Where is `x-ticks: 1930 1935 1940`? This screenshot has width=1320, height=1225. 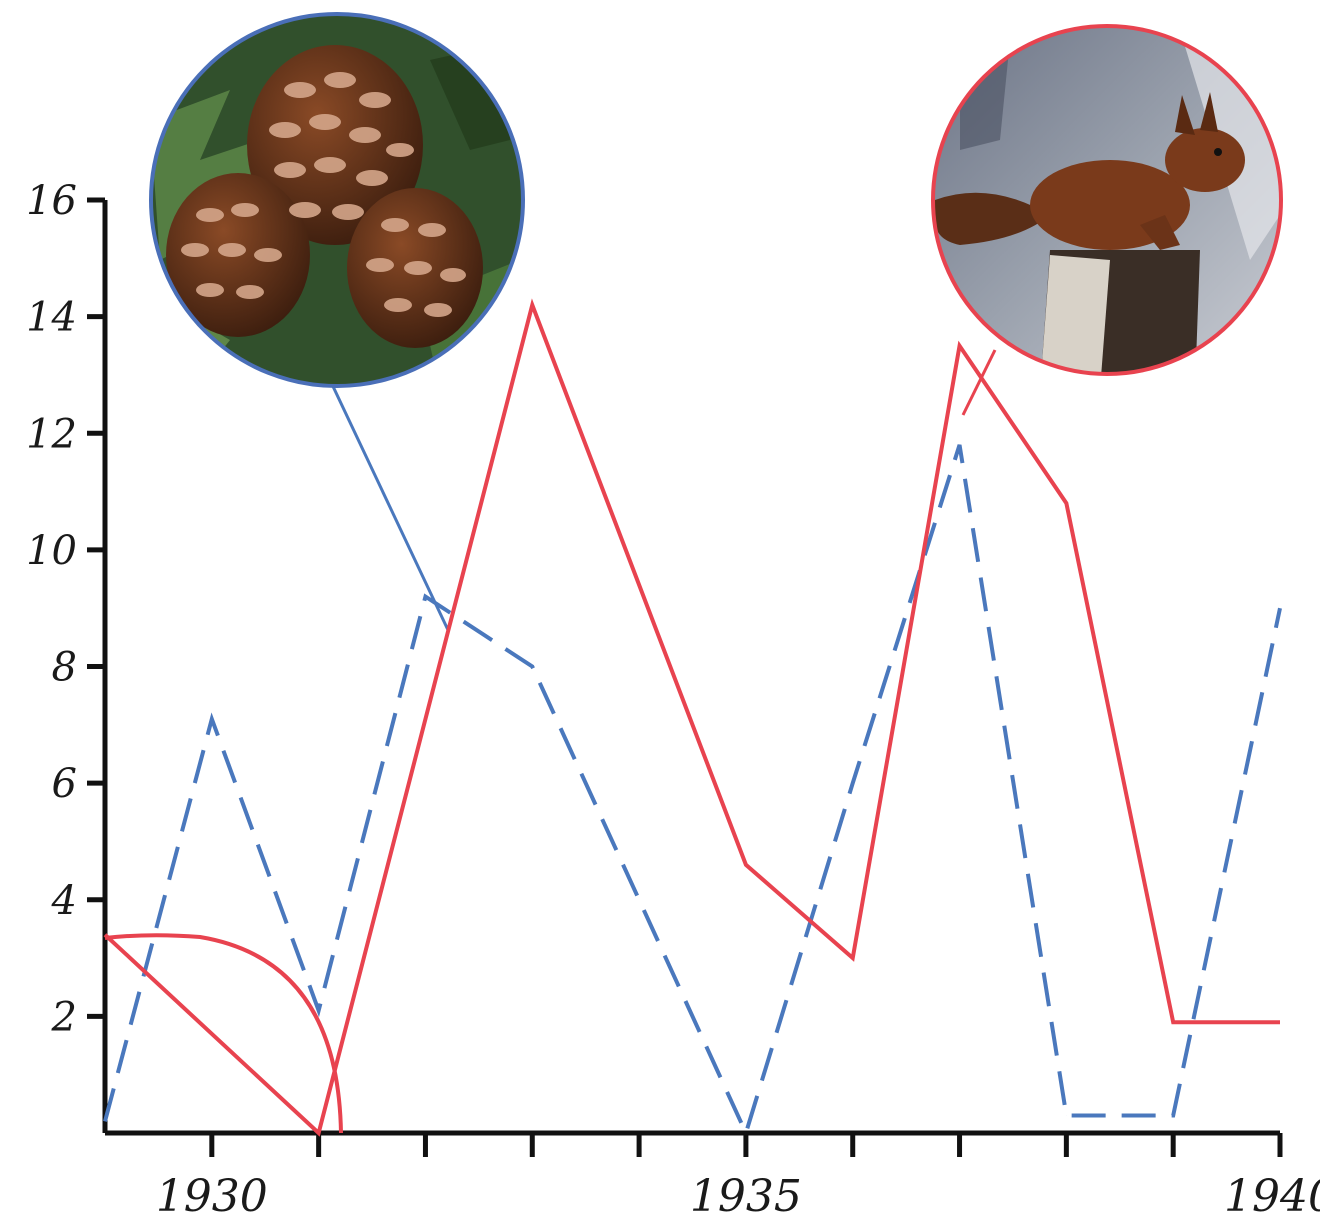
x-ticks: 1930 1935 1940 is located at coordinates (738, 1177).